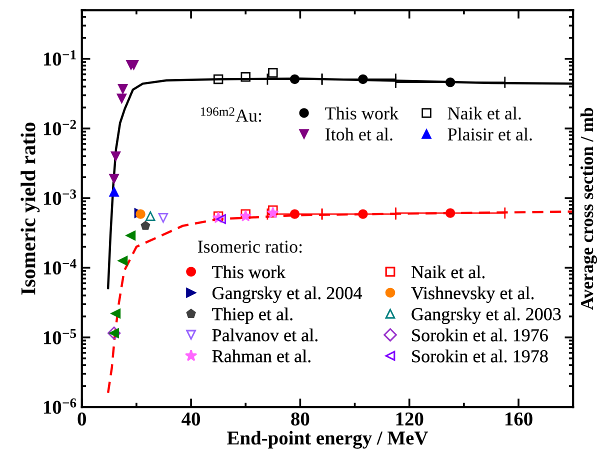 The image size is (602, 462). Describe the element at coordinates (250, 246) in the screenshot. I see `annotation: Isomeric ratio:` at that location.